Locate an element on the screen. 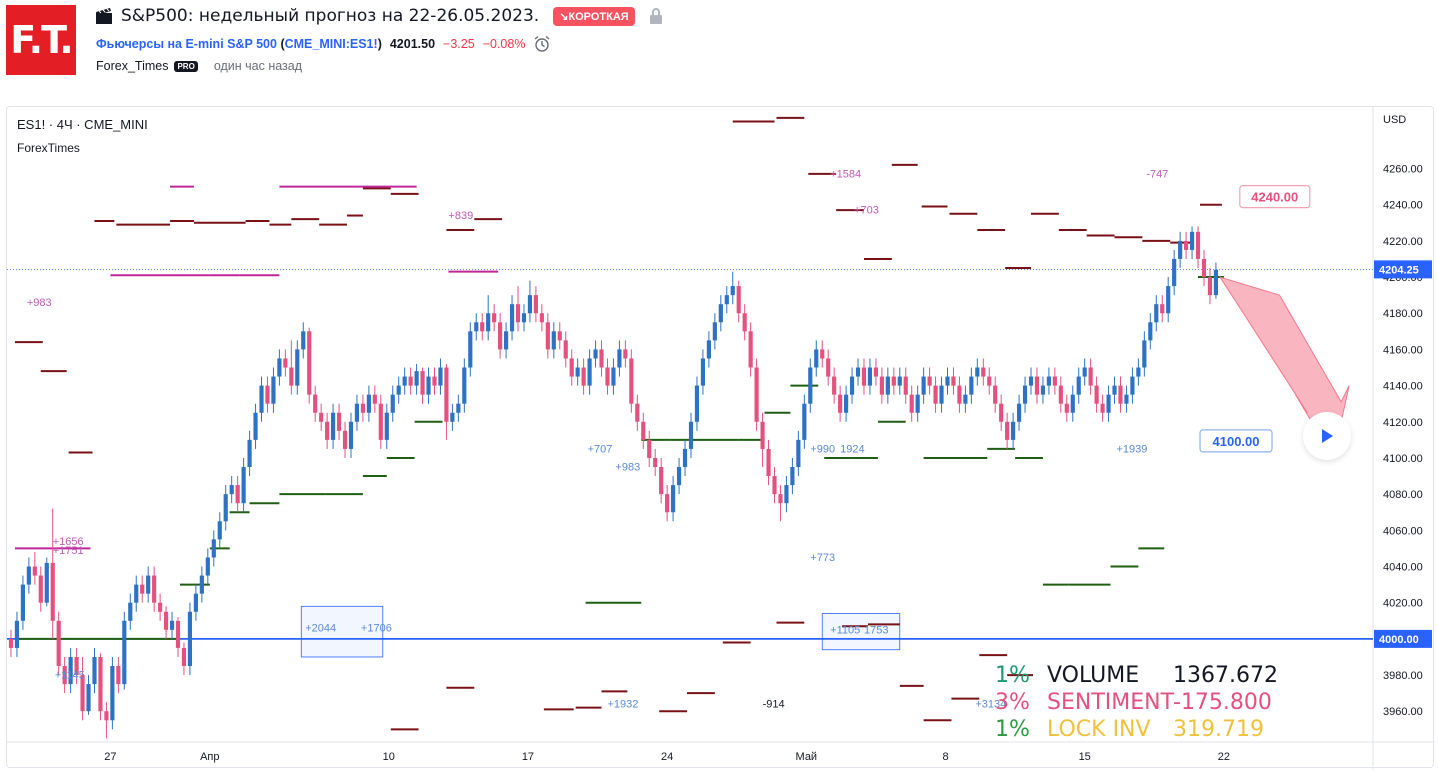 The height and width of the screenshot is (772, 1438). x-tick-label: 24 is located at coordinates (667, 757).